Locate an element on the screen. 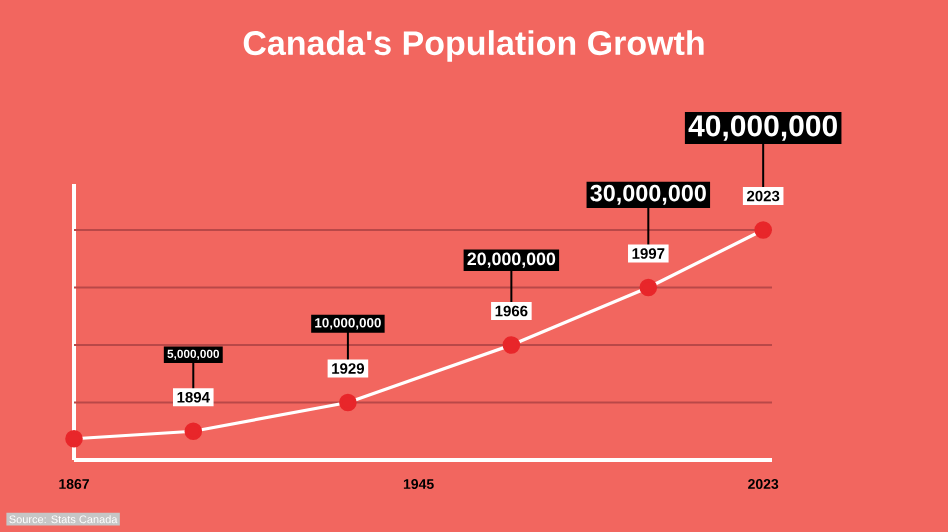 This screenshot has width=948, height=532. text: 20,000,000 is located at coordinates (511, 260).